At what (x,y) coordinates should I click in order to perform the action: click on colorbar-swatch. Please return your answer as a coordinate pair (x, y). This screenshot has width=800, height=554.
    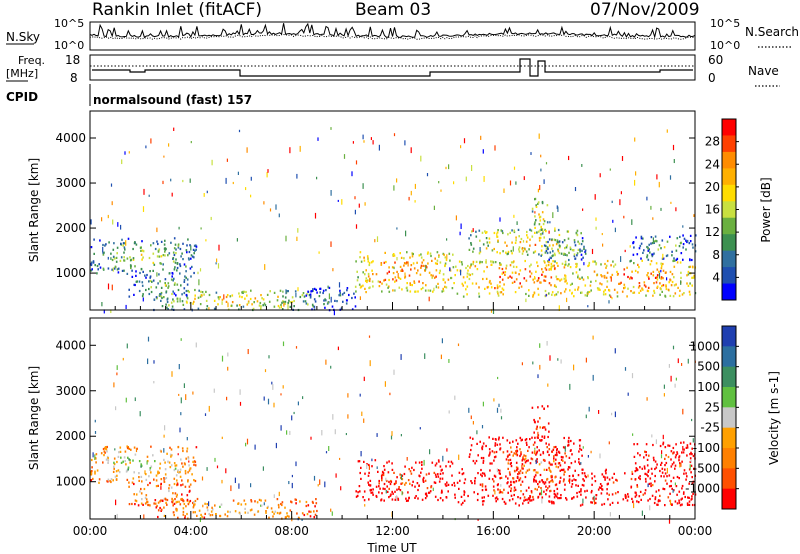
    Looking at the image, I should click on (729, 276).